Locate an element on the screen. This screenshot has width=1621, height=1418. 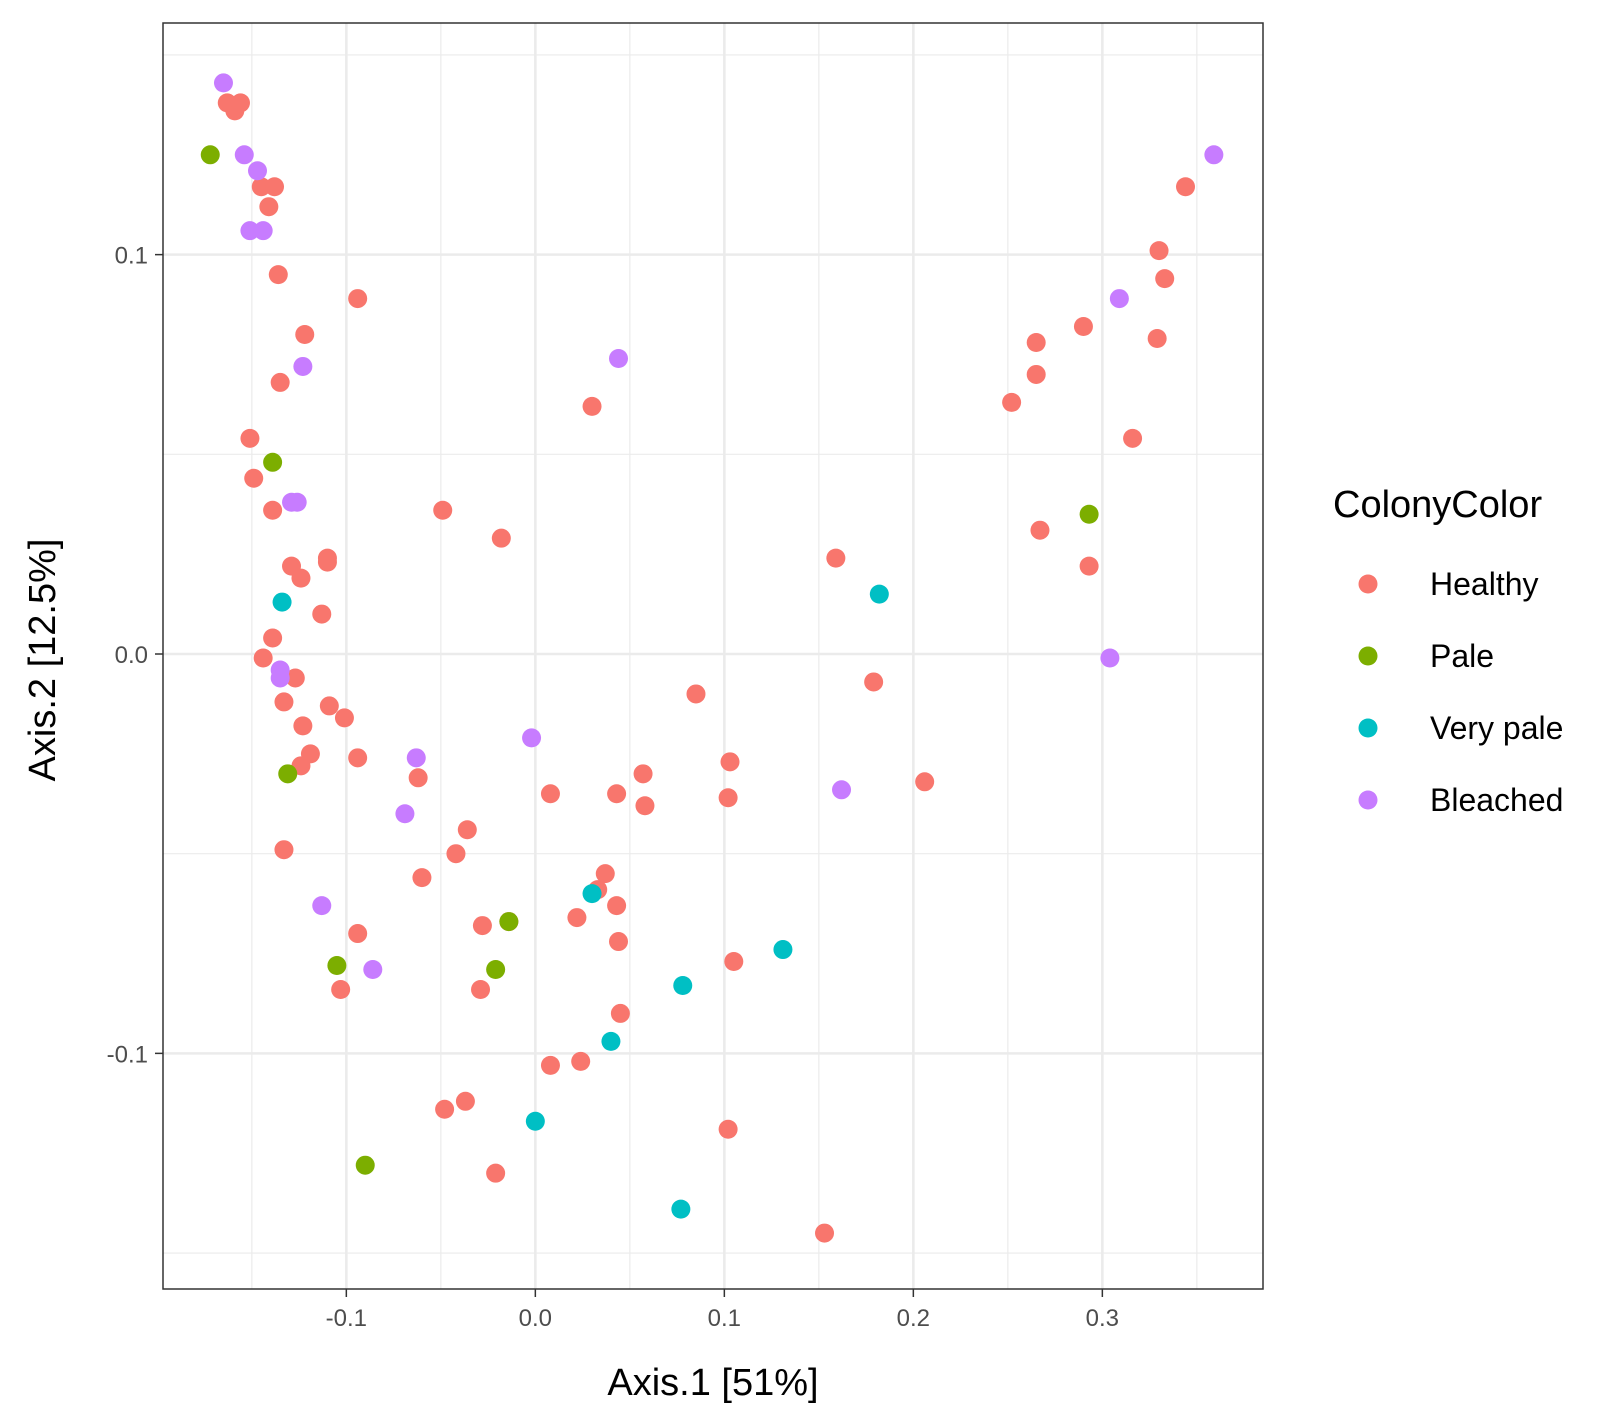
y-tick-label: 0.0 is located at coordinates (131, 655).